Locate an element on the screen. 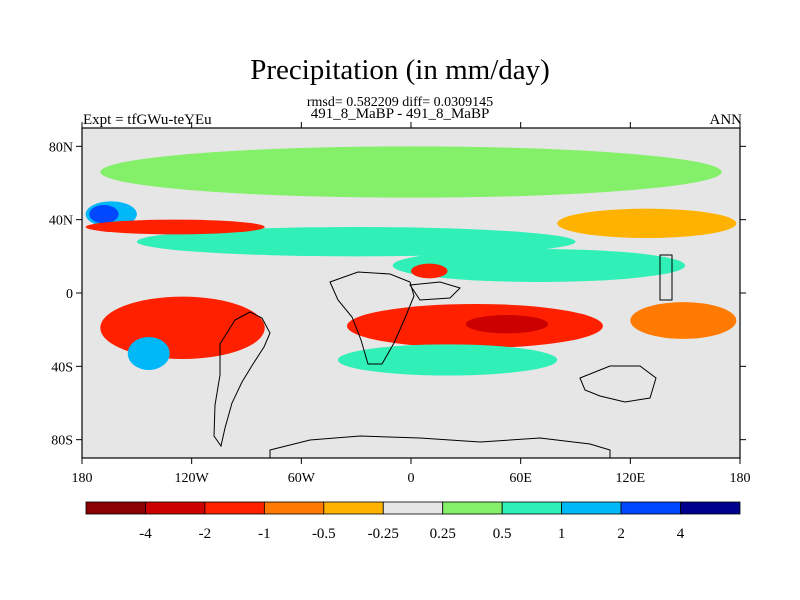 The image size is (800, 600). x-tick-label: 60W is located at coordinates (302, 478).